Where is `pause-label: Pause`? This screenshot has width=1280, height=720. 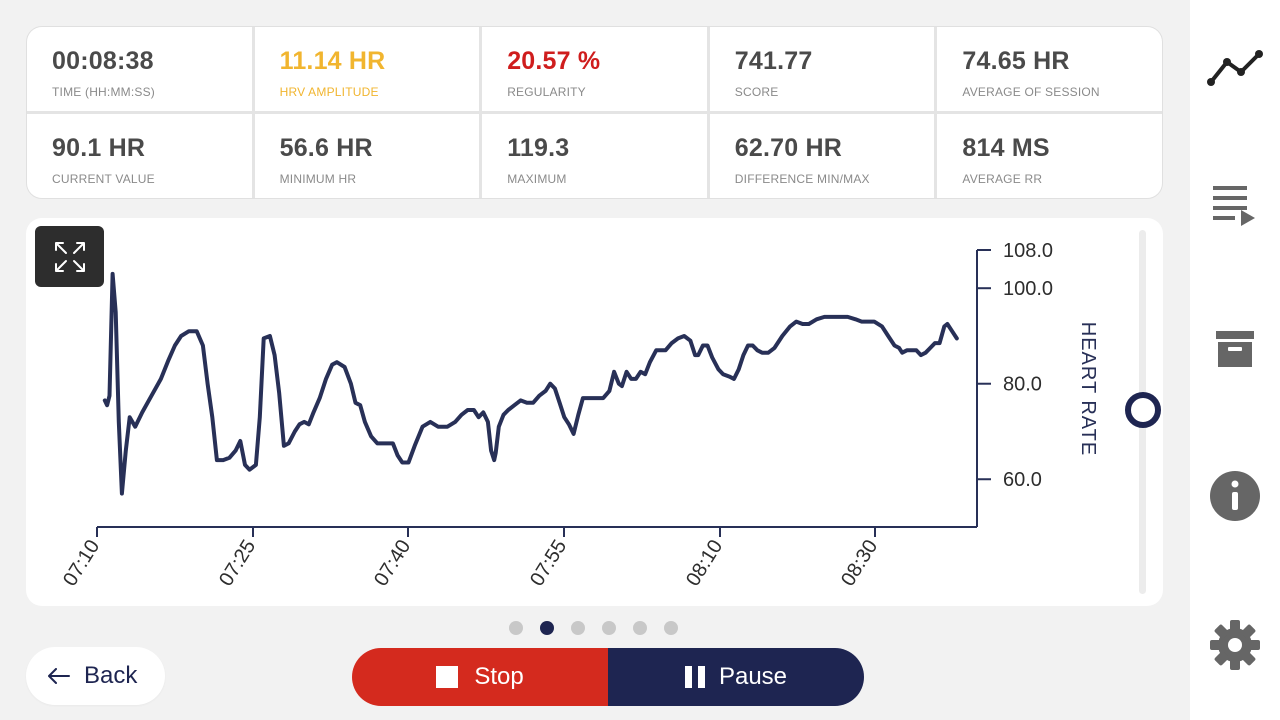 pause-label: Pause is located at coordinates (753, 676).